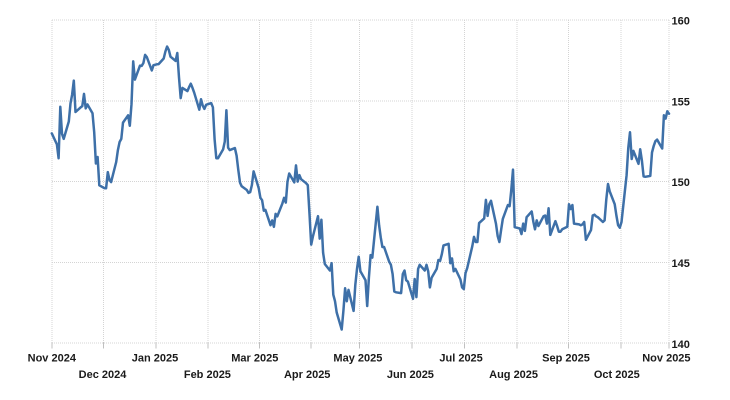 The image size is (730, 400). I want to click on svg-text: Apr 2025, so click(307, 375).